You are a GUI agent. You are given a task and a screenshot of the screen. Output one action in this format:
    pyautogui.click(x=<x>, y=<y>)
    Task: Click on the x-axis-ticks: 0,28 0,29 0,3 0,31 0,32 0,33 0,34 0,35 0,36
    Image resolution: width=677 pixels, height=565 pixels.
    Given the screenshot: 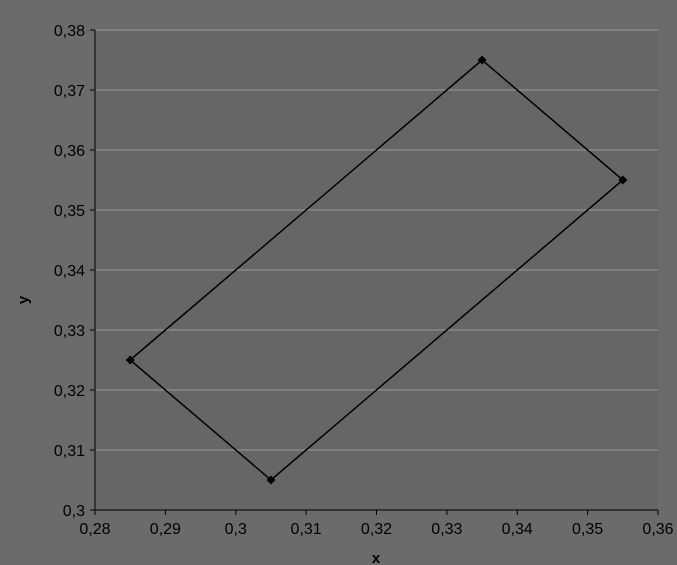 What is the action you would take?
    pyautogui.click(x=376, y=524)
    